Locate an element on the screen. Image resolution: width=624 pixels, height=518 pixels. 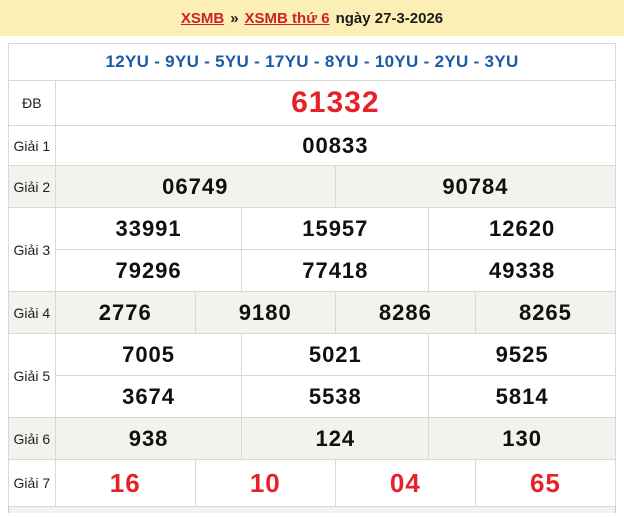
prize7-value: 04 is located at coordinates (405, 483).